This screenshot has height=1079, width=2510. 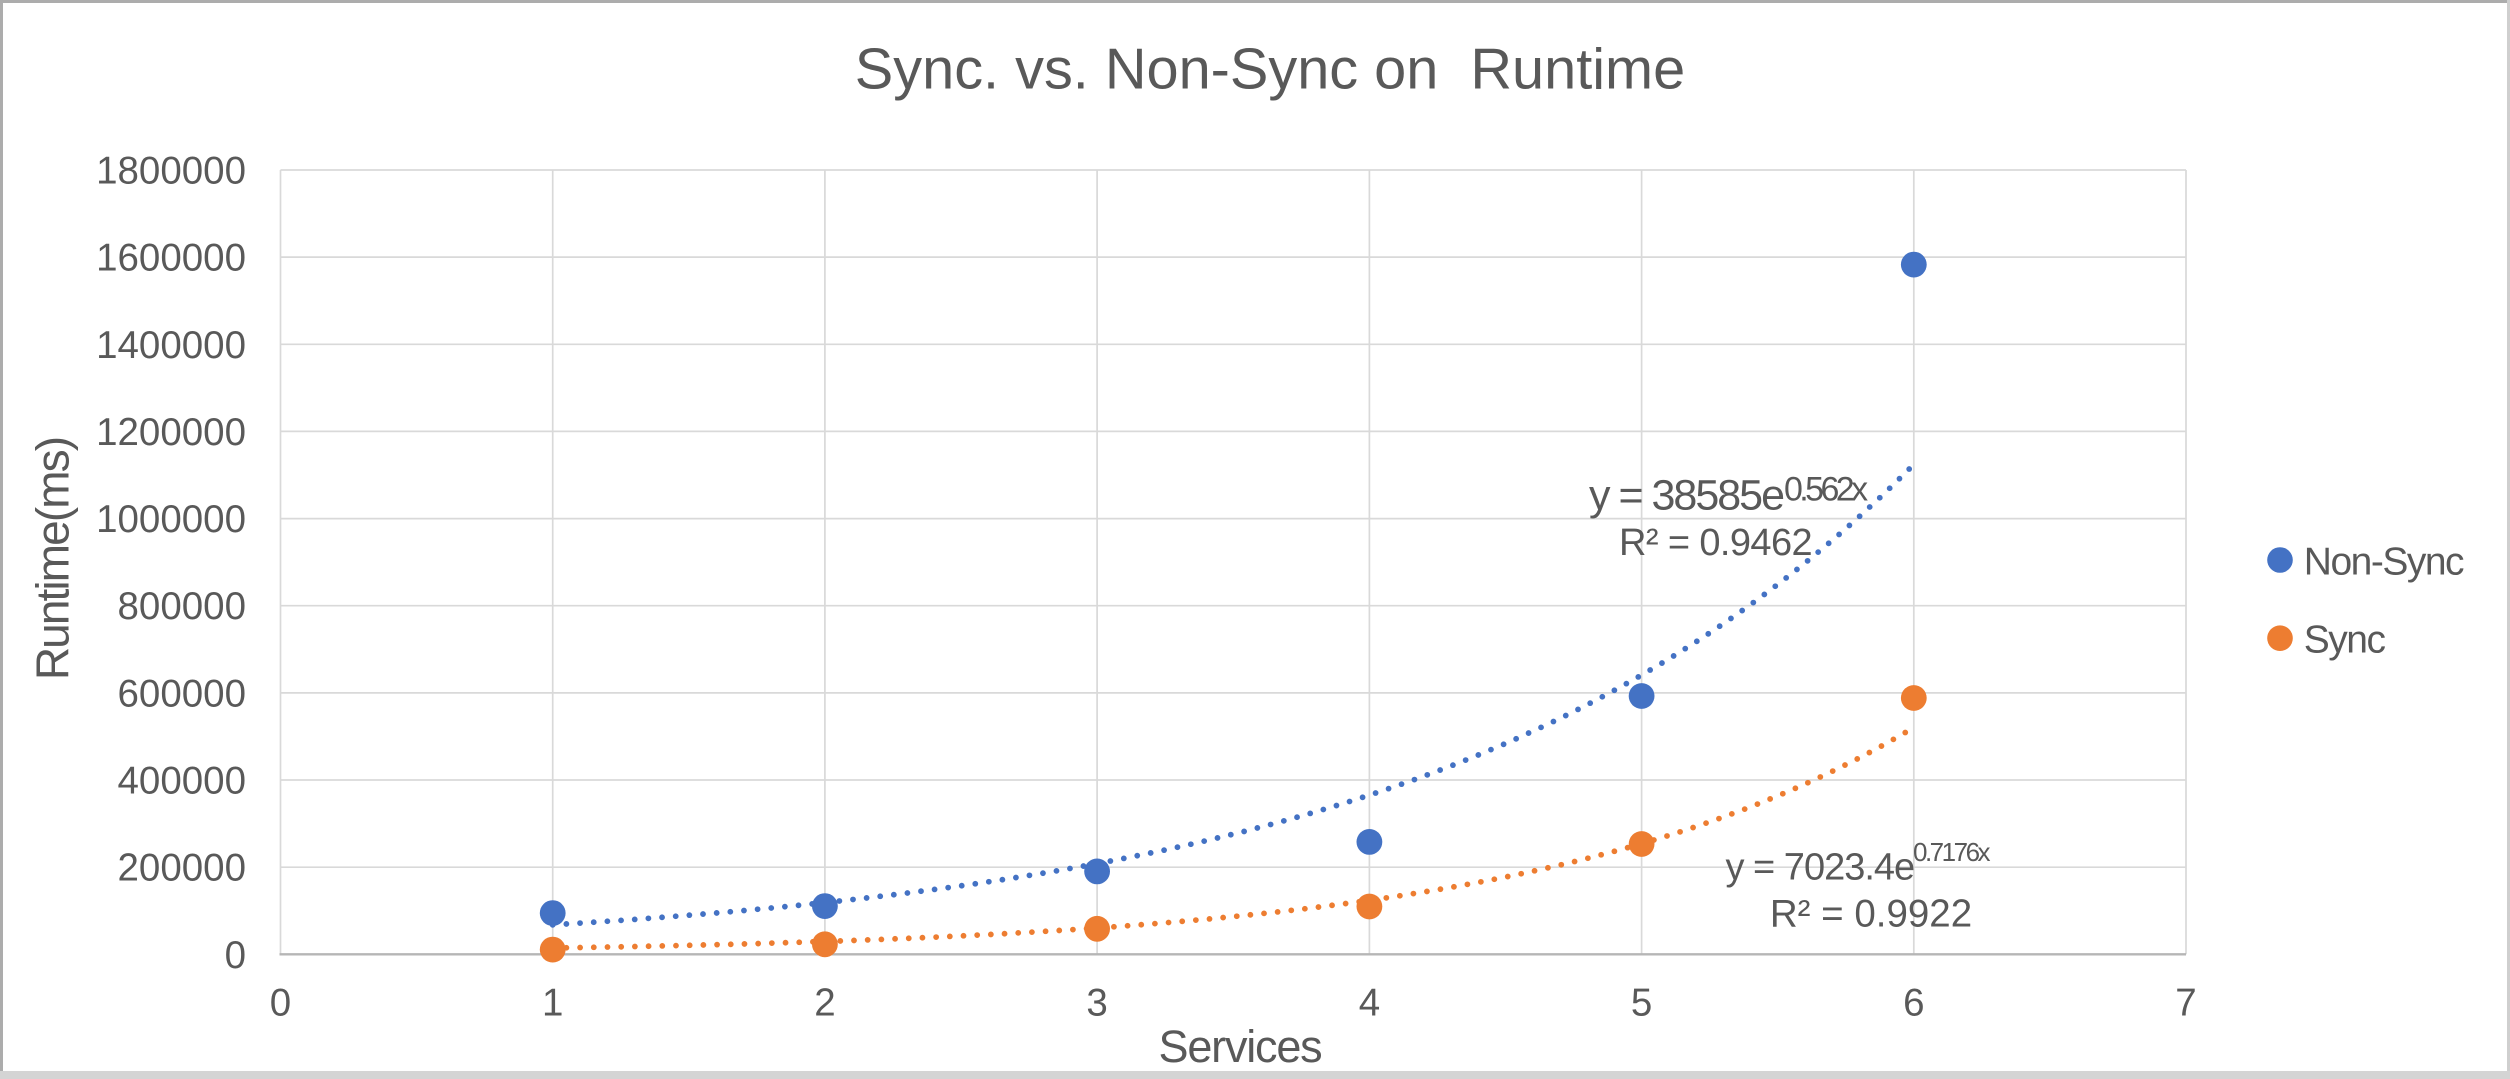 I want to click on svg-text: 7, so click(x=2185, y=1003).